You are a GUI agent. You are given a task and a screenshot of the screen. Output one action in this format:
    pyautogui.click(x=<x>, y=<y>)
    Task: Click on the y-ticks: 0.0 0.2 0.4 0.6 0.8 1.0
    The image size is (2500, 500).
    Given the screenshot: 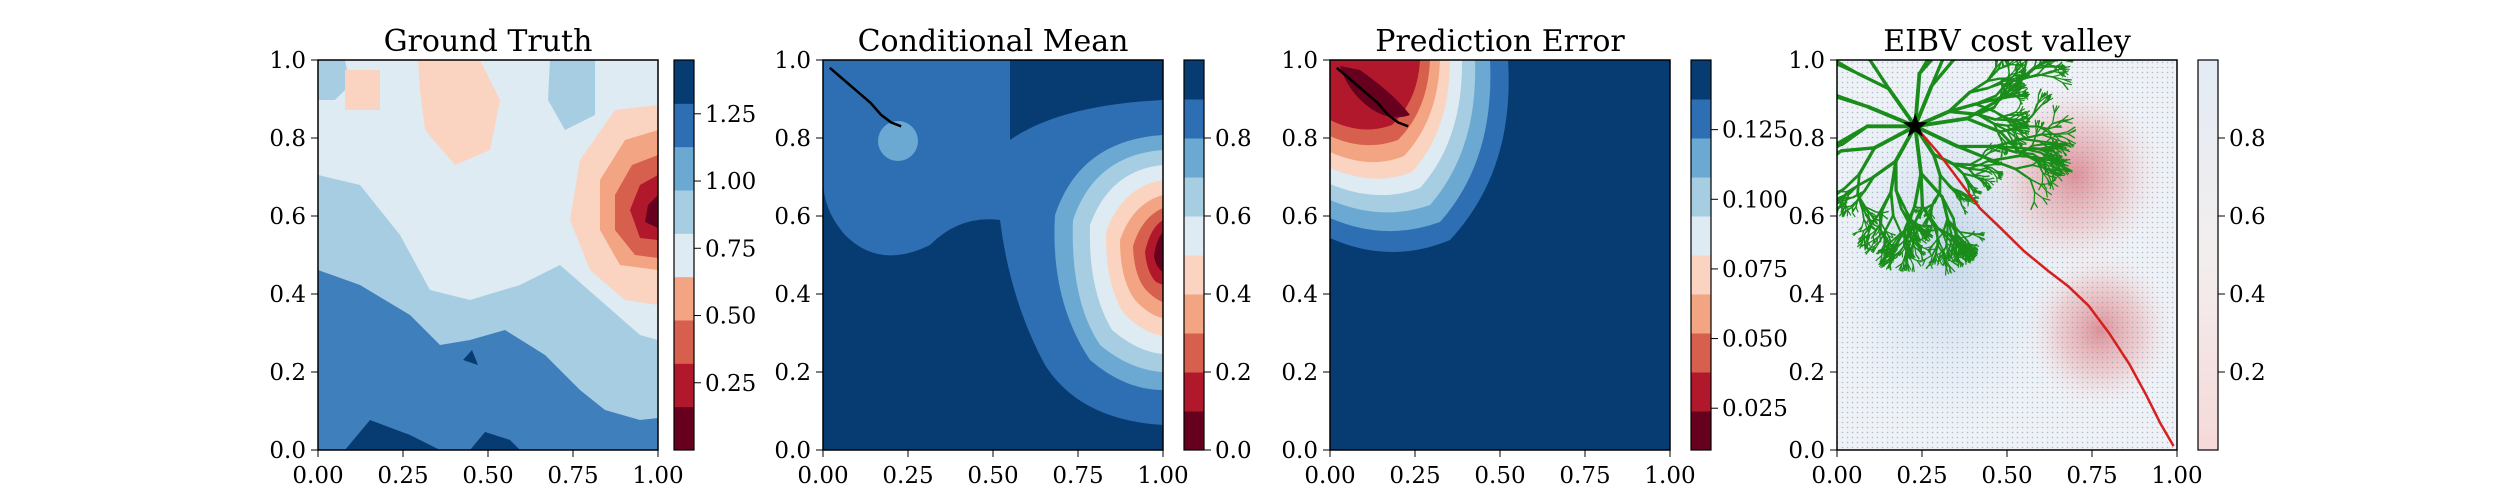 What is the action you would take?
    pyautogui.click(x=798, y=256)
    